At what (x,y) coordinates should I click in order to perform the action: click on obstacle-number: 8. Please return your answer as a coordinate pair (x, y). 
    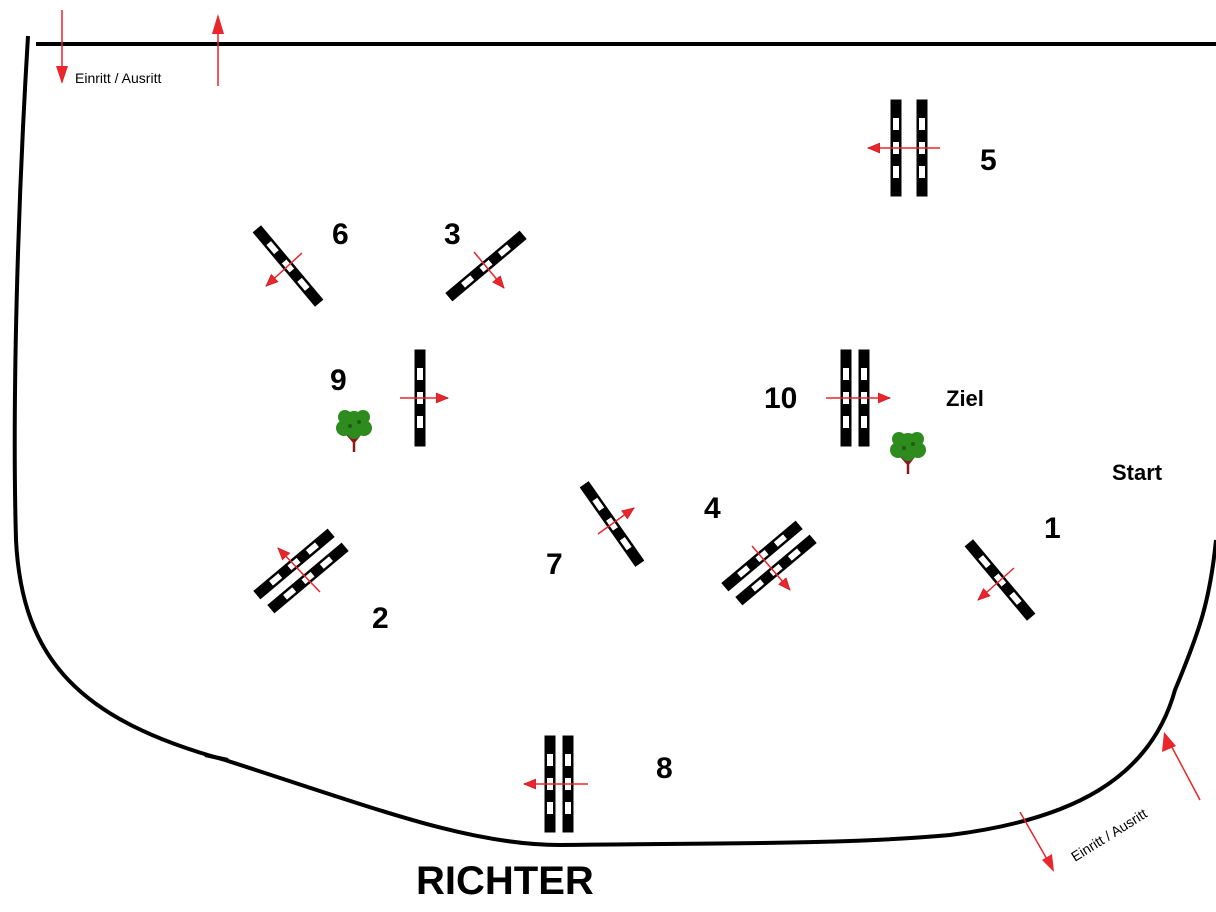
    Looking at the image, I should click on (664, 768).